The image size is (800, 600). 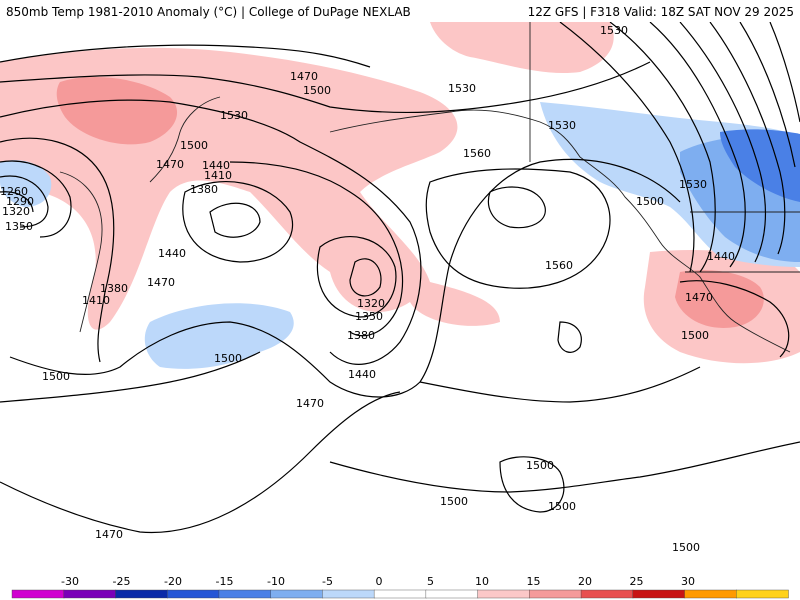 I want to click on colorbar-tick-label: -5, so click(x=327, y=581).